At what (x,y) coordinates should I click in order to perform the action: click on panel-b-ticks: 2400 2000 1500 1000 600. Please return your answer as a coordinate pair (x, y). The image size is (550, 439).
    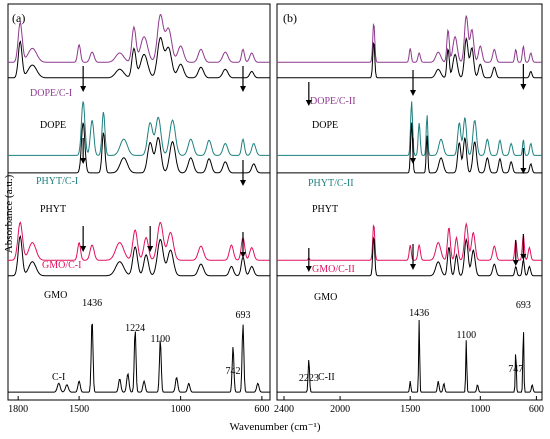
    Looking at the image, I should click on (409, 405).